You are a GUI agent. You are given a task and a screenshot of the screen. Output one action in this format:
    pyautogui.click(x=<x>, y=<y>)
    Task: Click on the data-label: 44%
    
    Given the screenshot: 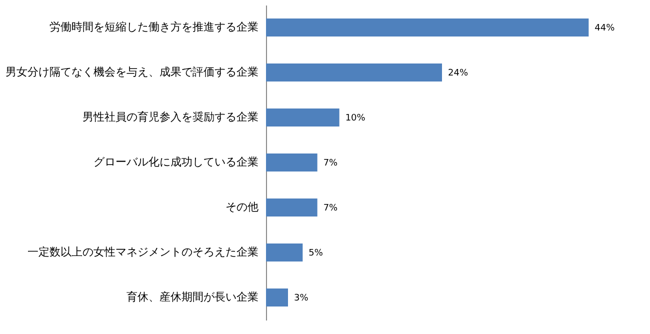 What is the action you would take?
    pyautogui.click(x=605, y=29)
    